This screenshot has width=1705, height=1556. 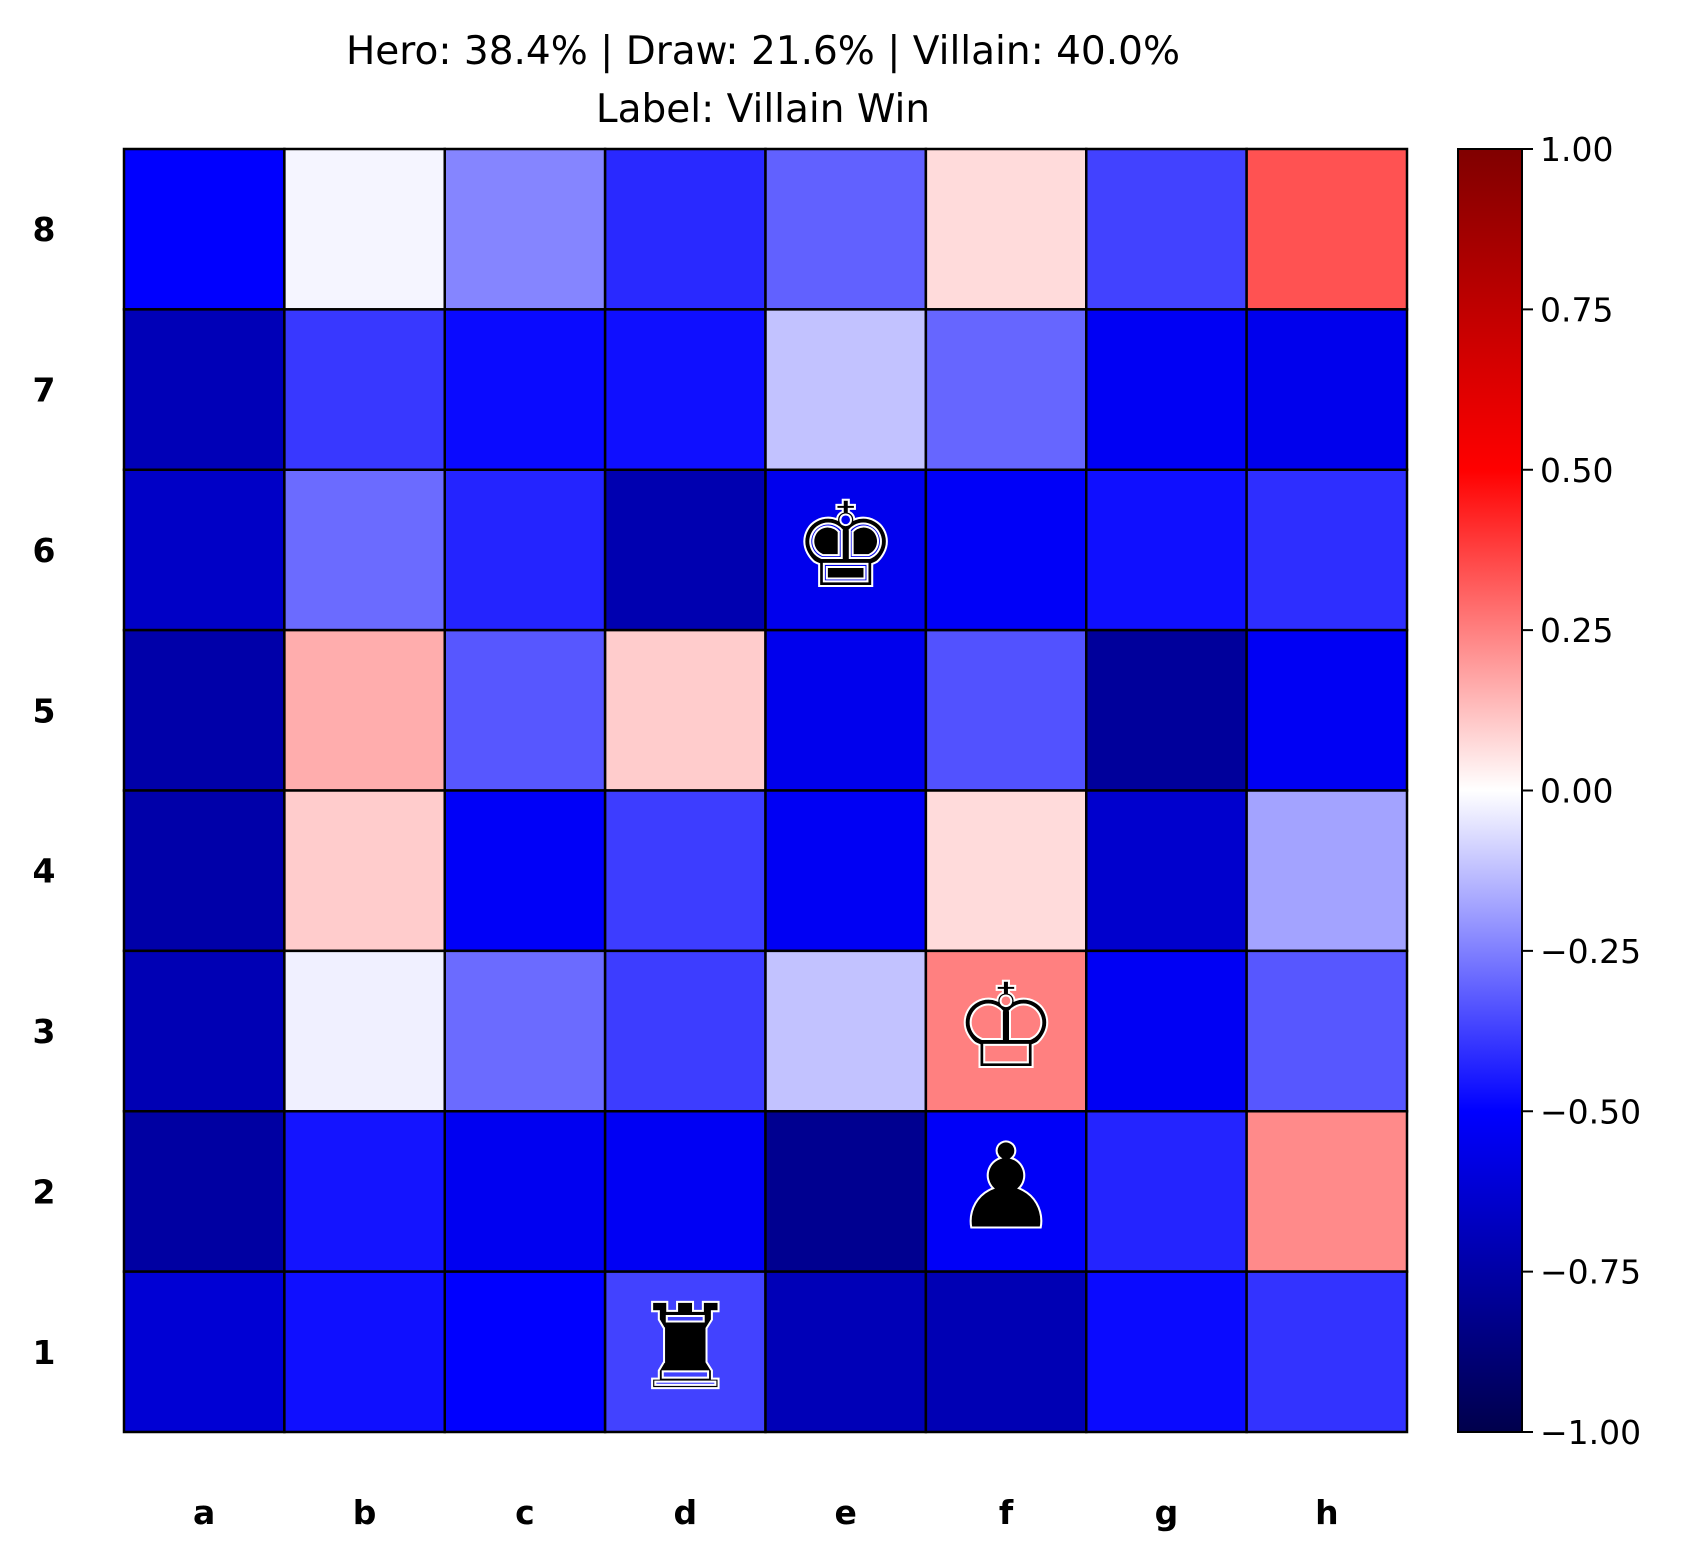 What do you see at coordinates (525, 1031) in the screenshot?
I see `square-c3` at bounding box center [525, 1031].